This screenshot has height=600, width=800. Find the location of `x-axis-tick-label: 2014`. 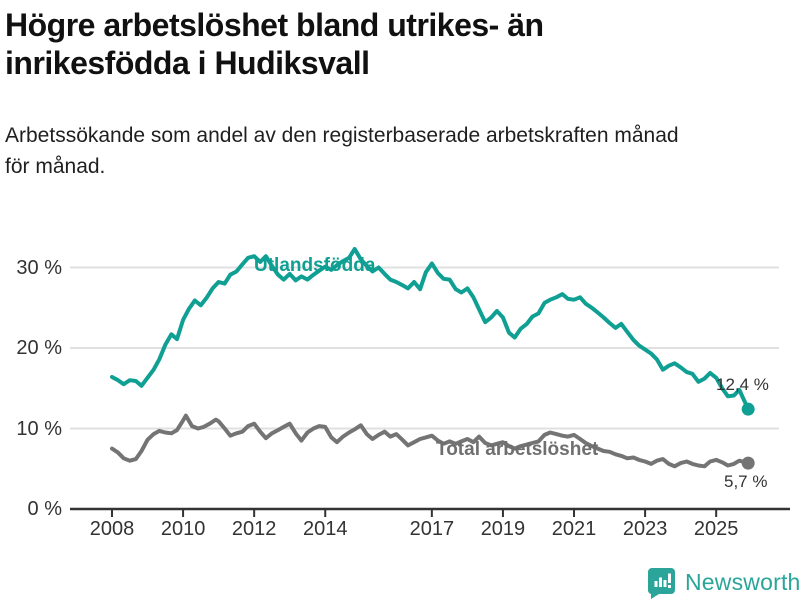

x-axis-tick-label: 2014 is located at coordinates (325, 529).